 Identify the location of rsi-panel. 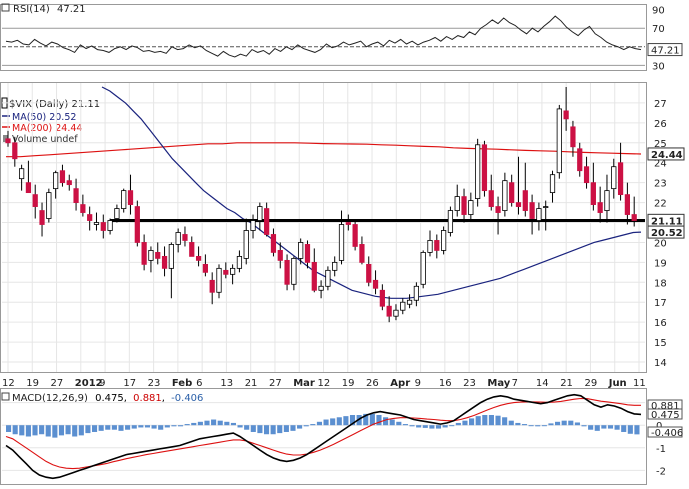
(323, 37).